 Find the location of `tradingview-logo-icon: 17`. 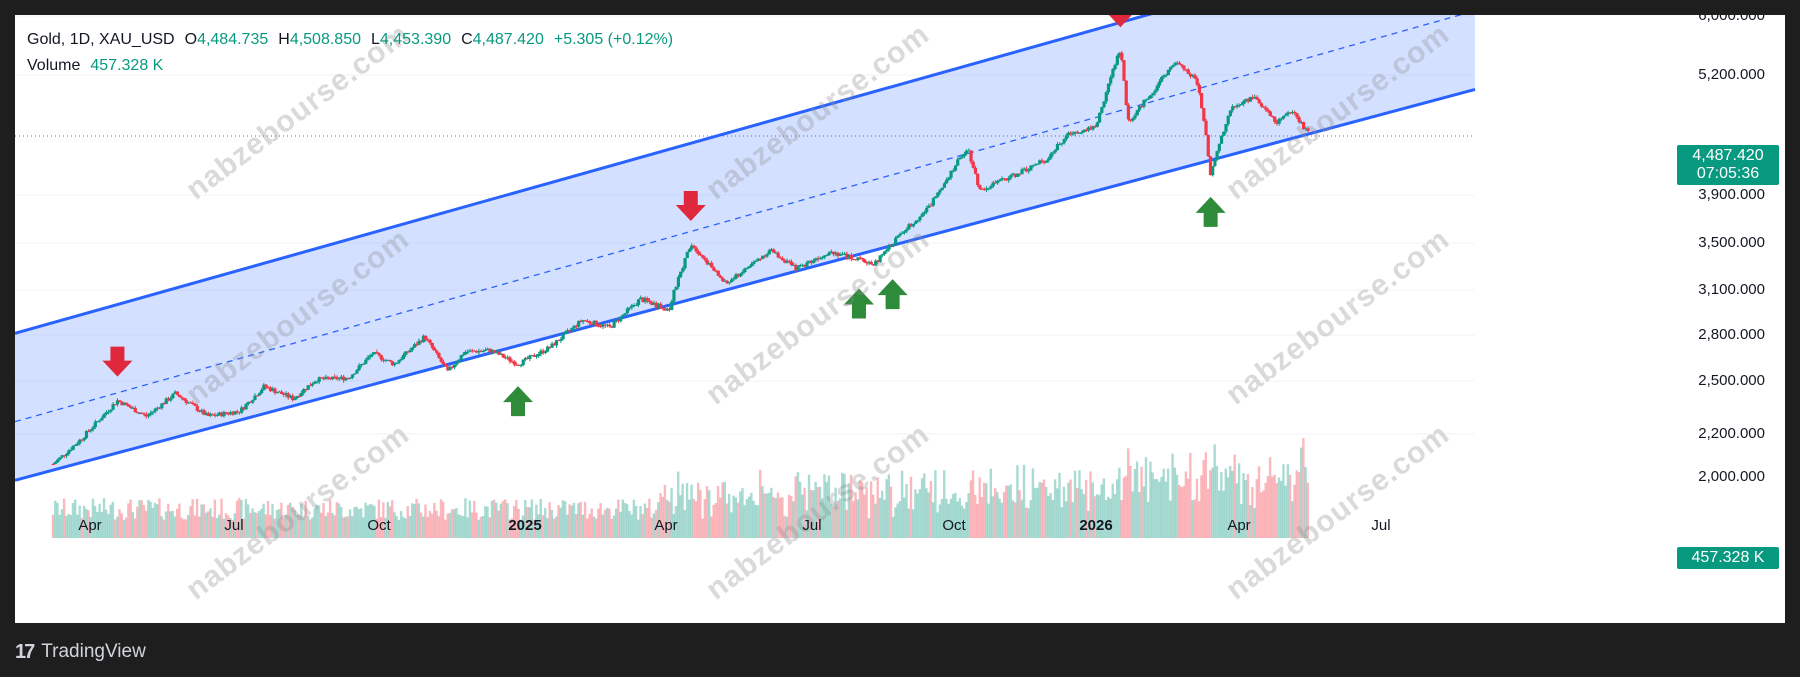

tradingview-logo-icon: 17 is located at coordinates (25, 651).